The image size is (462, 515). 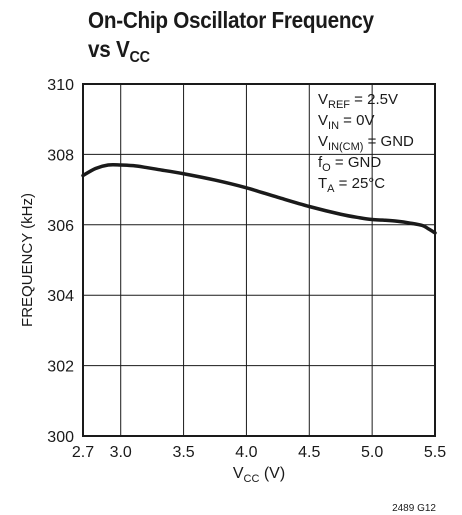 I want to click on x-tick-label: 2.7, so click(x=83, y=452).